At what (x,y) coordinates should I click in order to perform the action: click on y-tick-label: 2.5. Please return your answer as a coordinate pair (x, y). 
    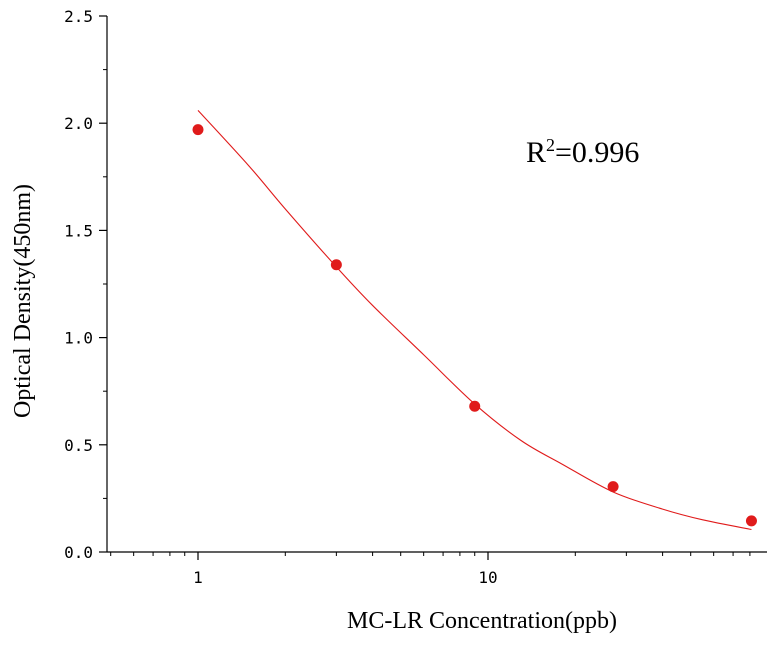
    Looking at the image, I should click on (78, 16).